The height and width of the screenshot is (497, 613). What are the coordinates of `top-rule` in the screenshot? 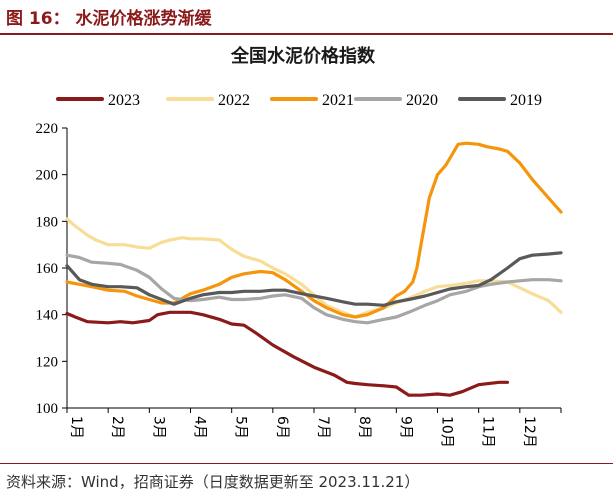 It's located at (306, 34).